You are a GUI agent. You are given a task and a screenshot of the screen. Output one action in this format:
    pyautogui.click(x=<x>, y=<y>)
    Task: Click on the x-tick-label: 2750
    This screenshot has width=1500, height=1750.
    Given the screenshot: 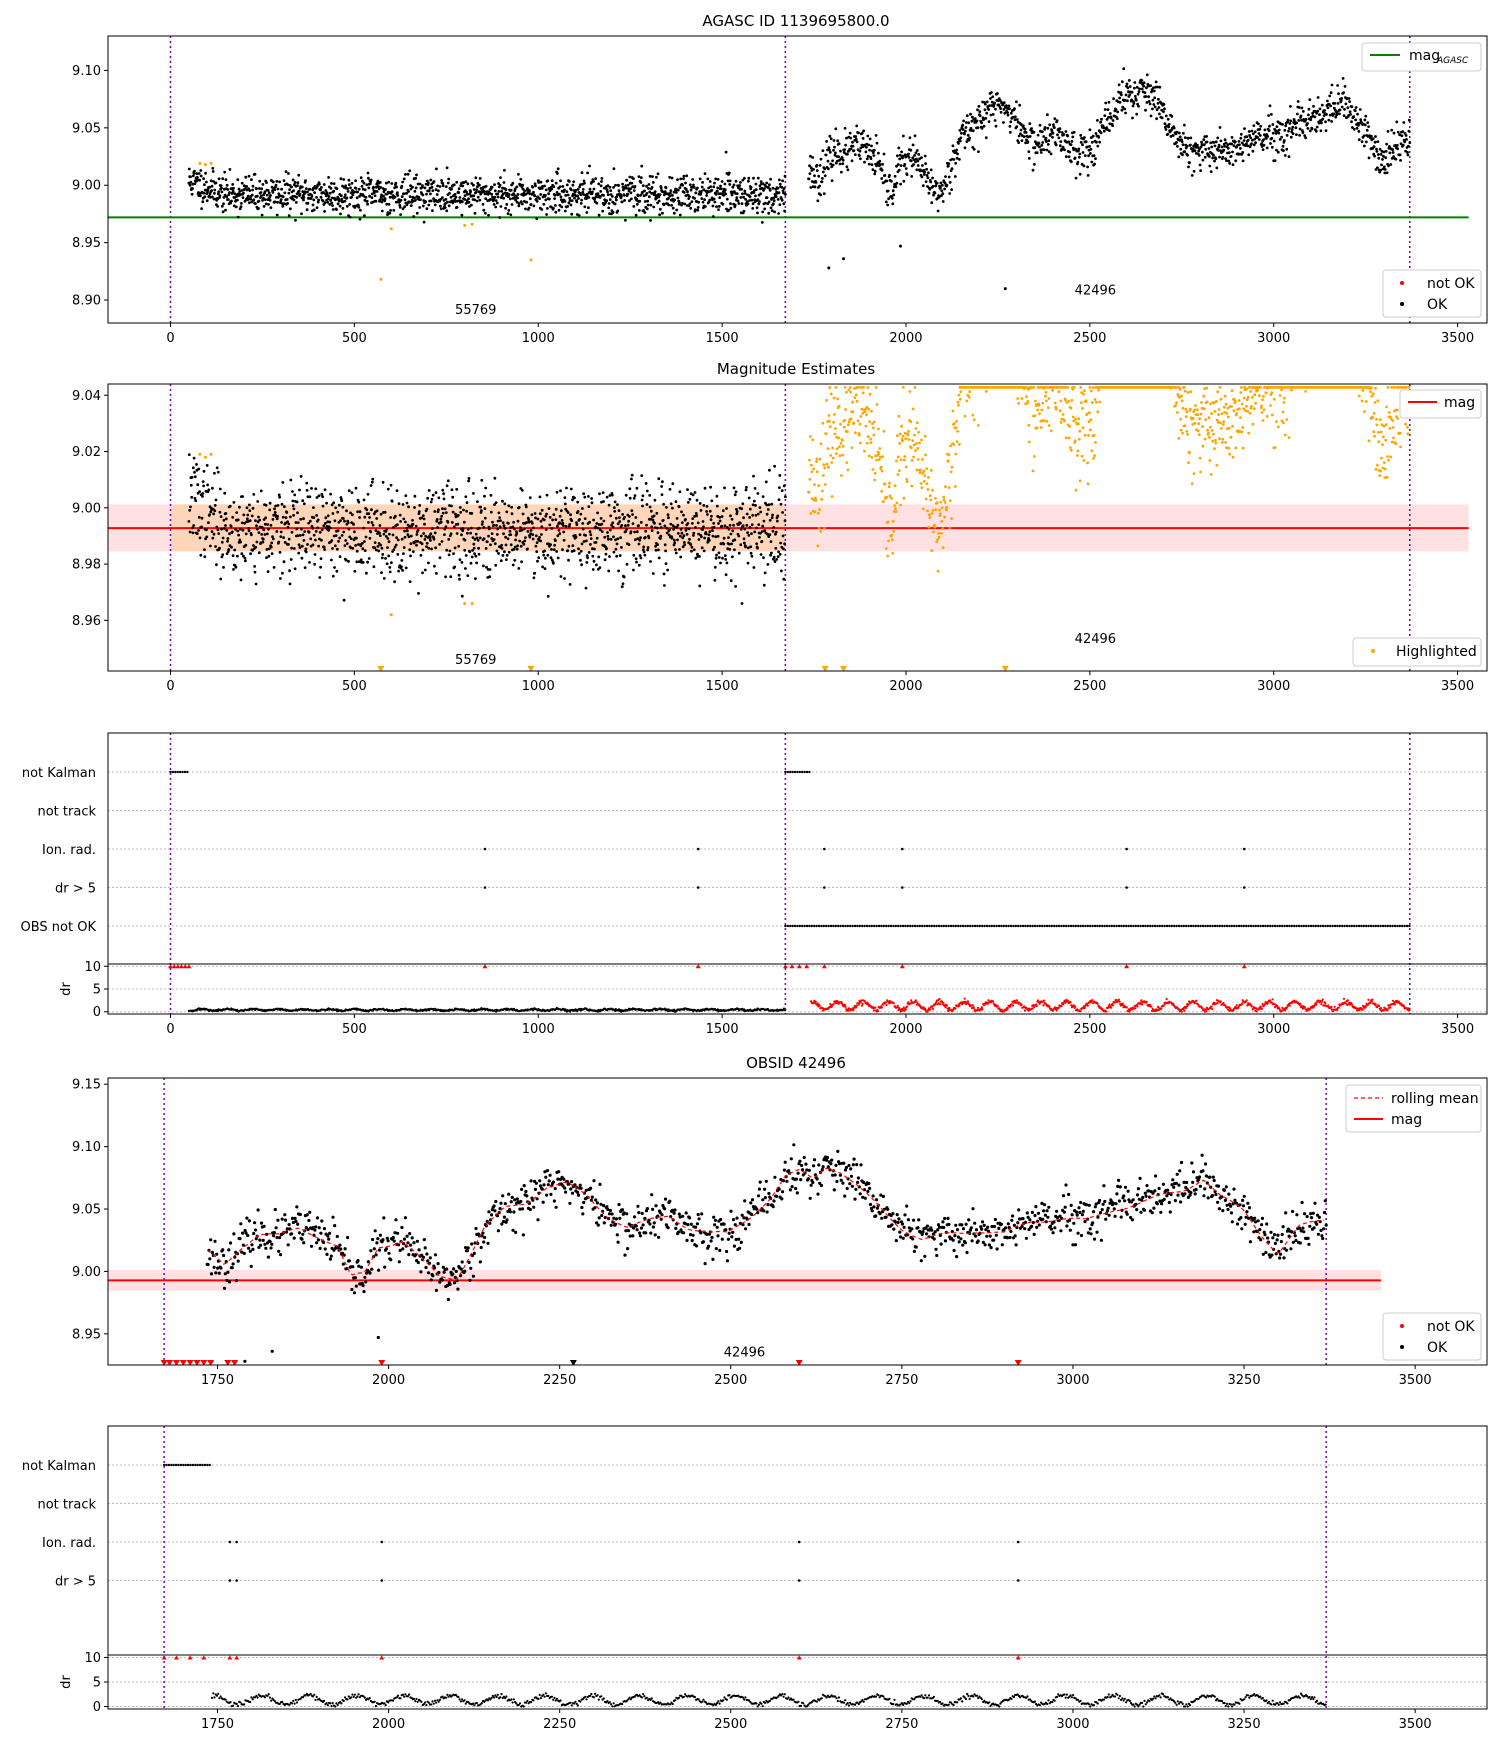 What is the action you would take?
    pyautogui.click(x=901, y=1380)
    